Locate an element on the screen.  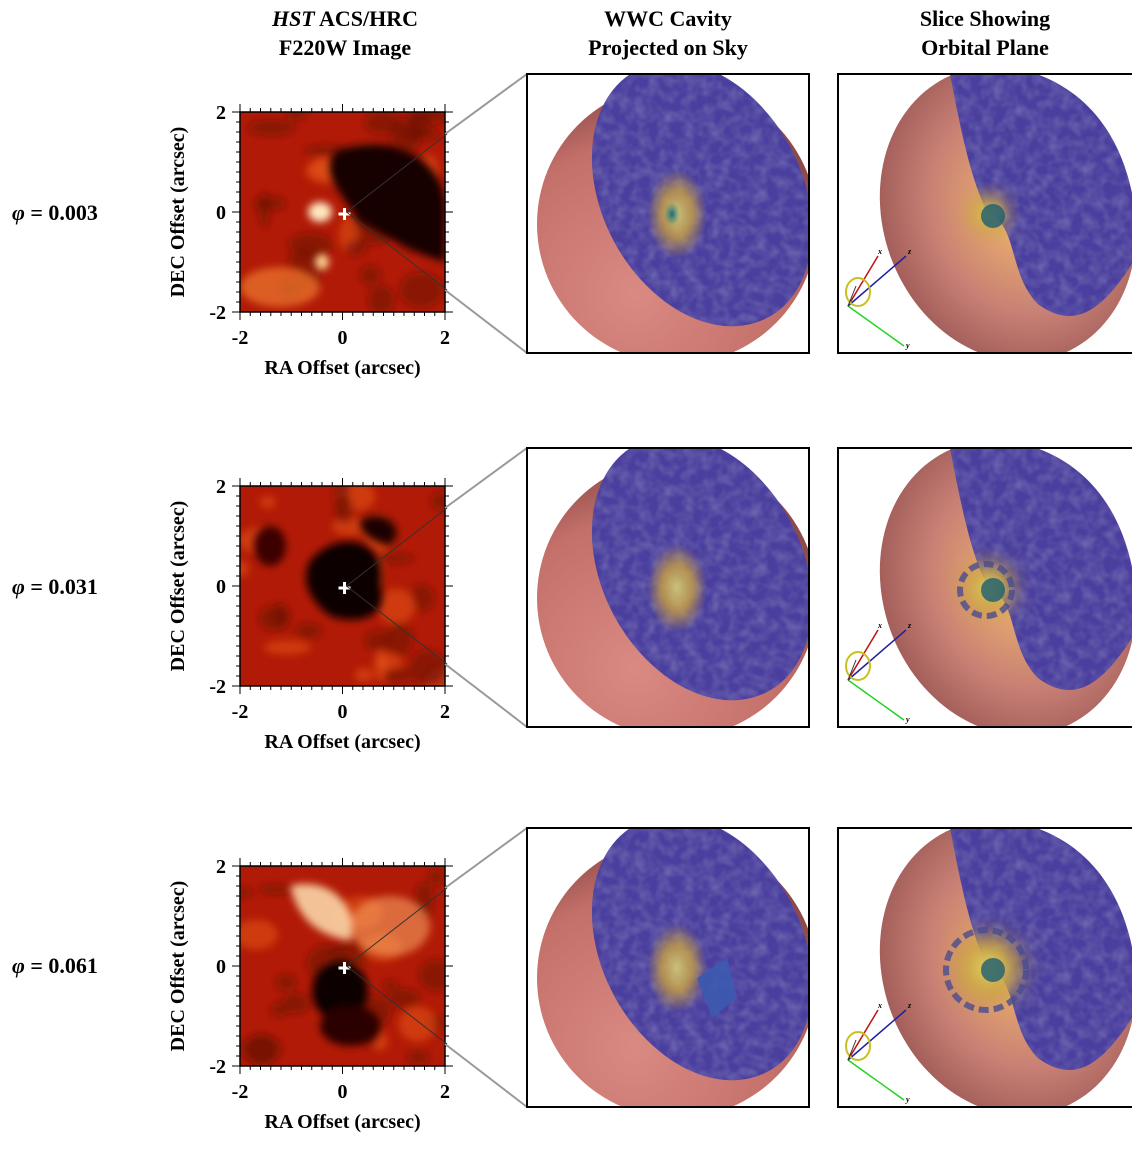
zoom-line-bottom is located at coordinates (397, 1005).